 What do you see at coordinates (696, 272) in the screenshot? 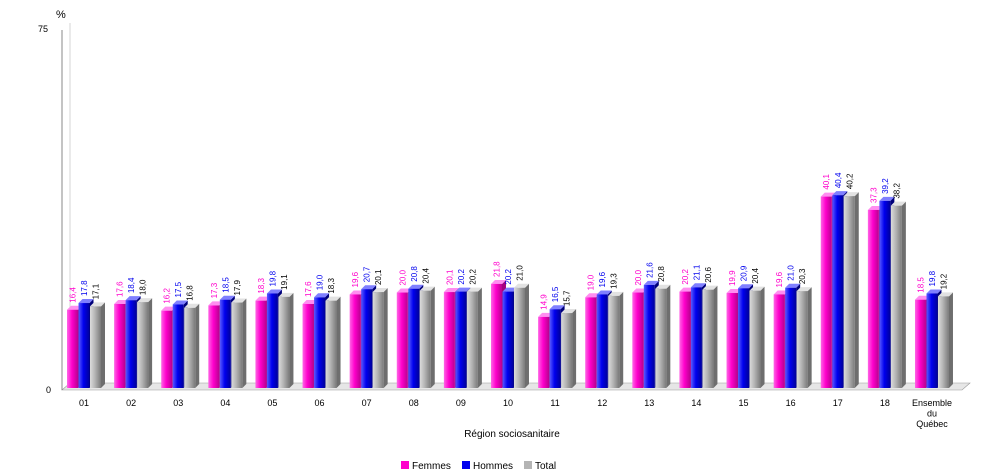
I see `data-label-hommes-14: 21,1` at bounding box center [696, 272].